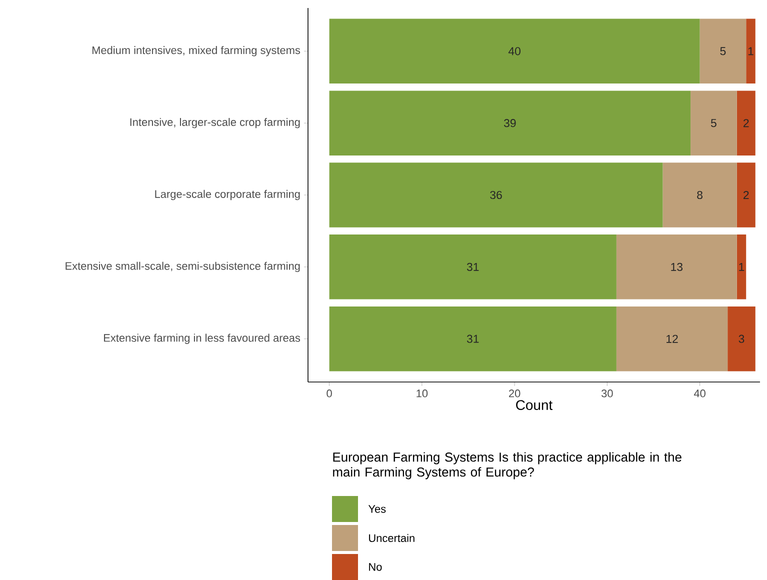 This screenshot has height=580, width=767. Describe the element at coordinates (391, 538) in the screenshot. I see `legend-label: Uncertain` at that location.